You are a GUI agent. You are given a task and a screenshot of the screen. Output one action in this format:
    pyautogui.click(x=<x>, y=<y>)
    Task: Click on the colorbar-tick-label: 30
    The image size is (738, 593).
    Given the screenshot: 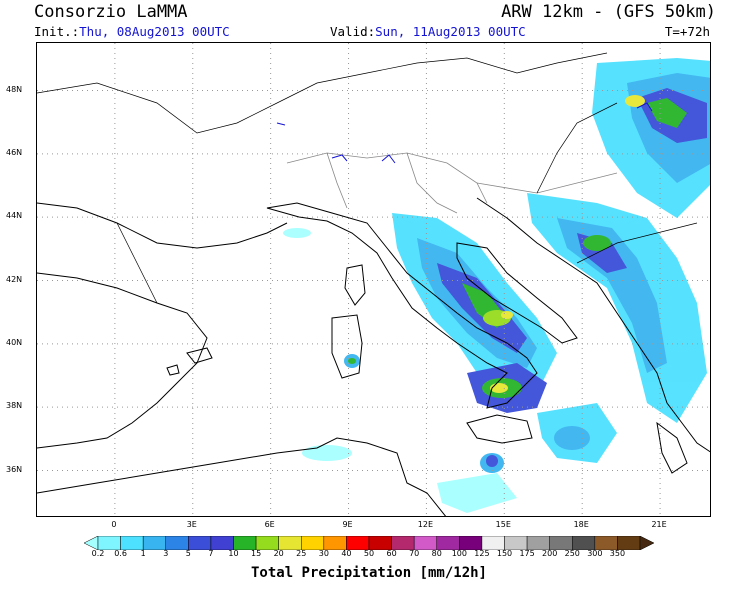 What is the action you would take?
    pyautogui.click(x=323, y=553)
    